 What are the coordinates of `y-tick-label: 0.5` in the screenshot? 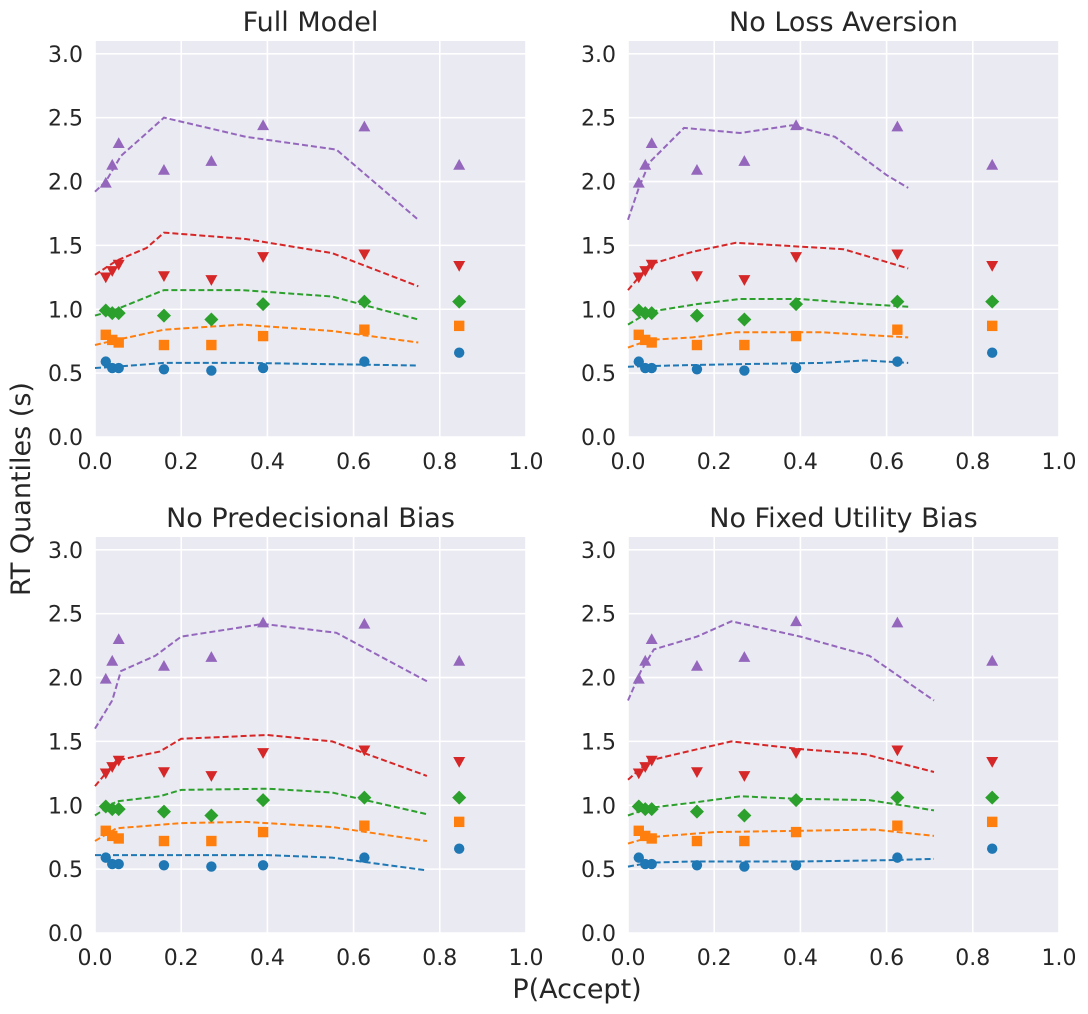 It's located at (598, 870).